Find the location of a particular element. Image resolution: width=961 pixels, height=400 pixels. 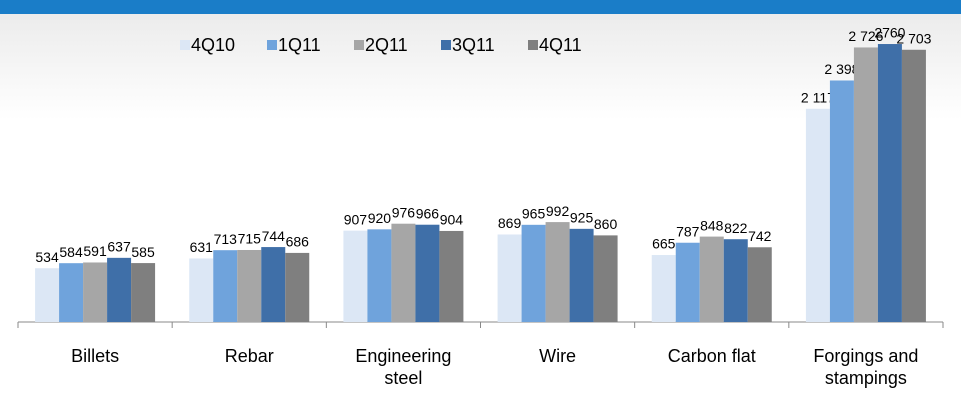

data-label: 2 703 is located at coordinates (913, 38).